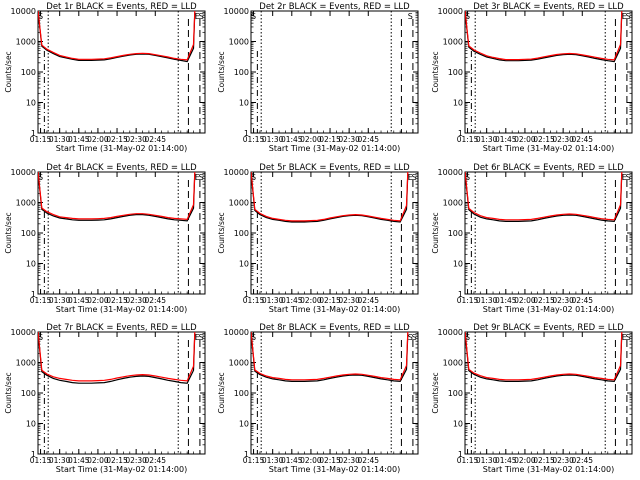 This screenshot has width=640, height=480. Describe the element at coordinates (548, 168) in the screenshot. I see `panel-title: Det 6r BLACK = Events, RED = LLD` at that location.